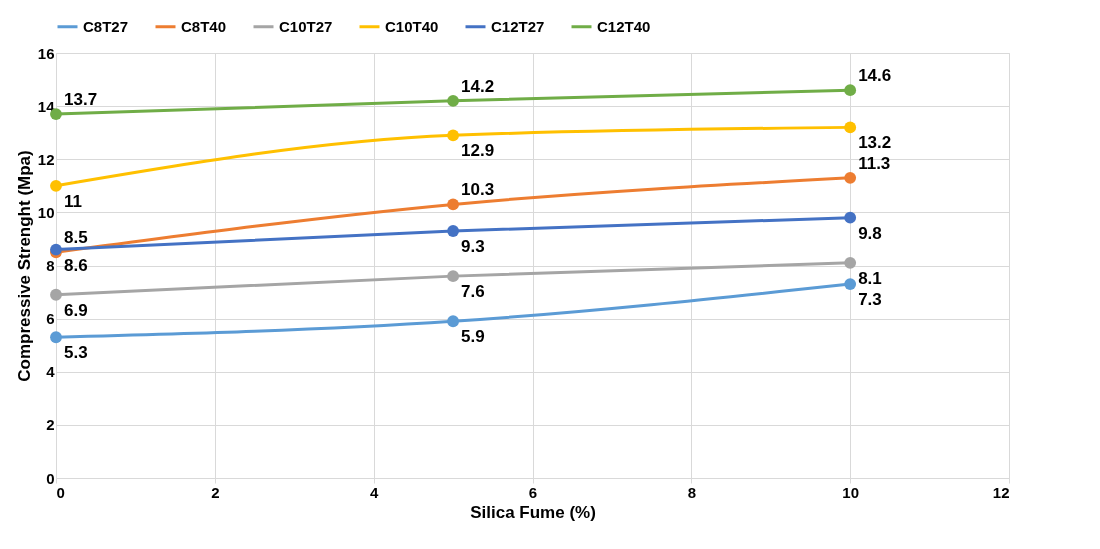  Describe the element at coordinates (478, 151) in the screenshot. I see `data-label: 12.9` at that location.